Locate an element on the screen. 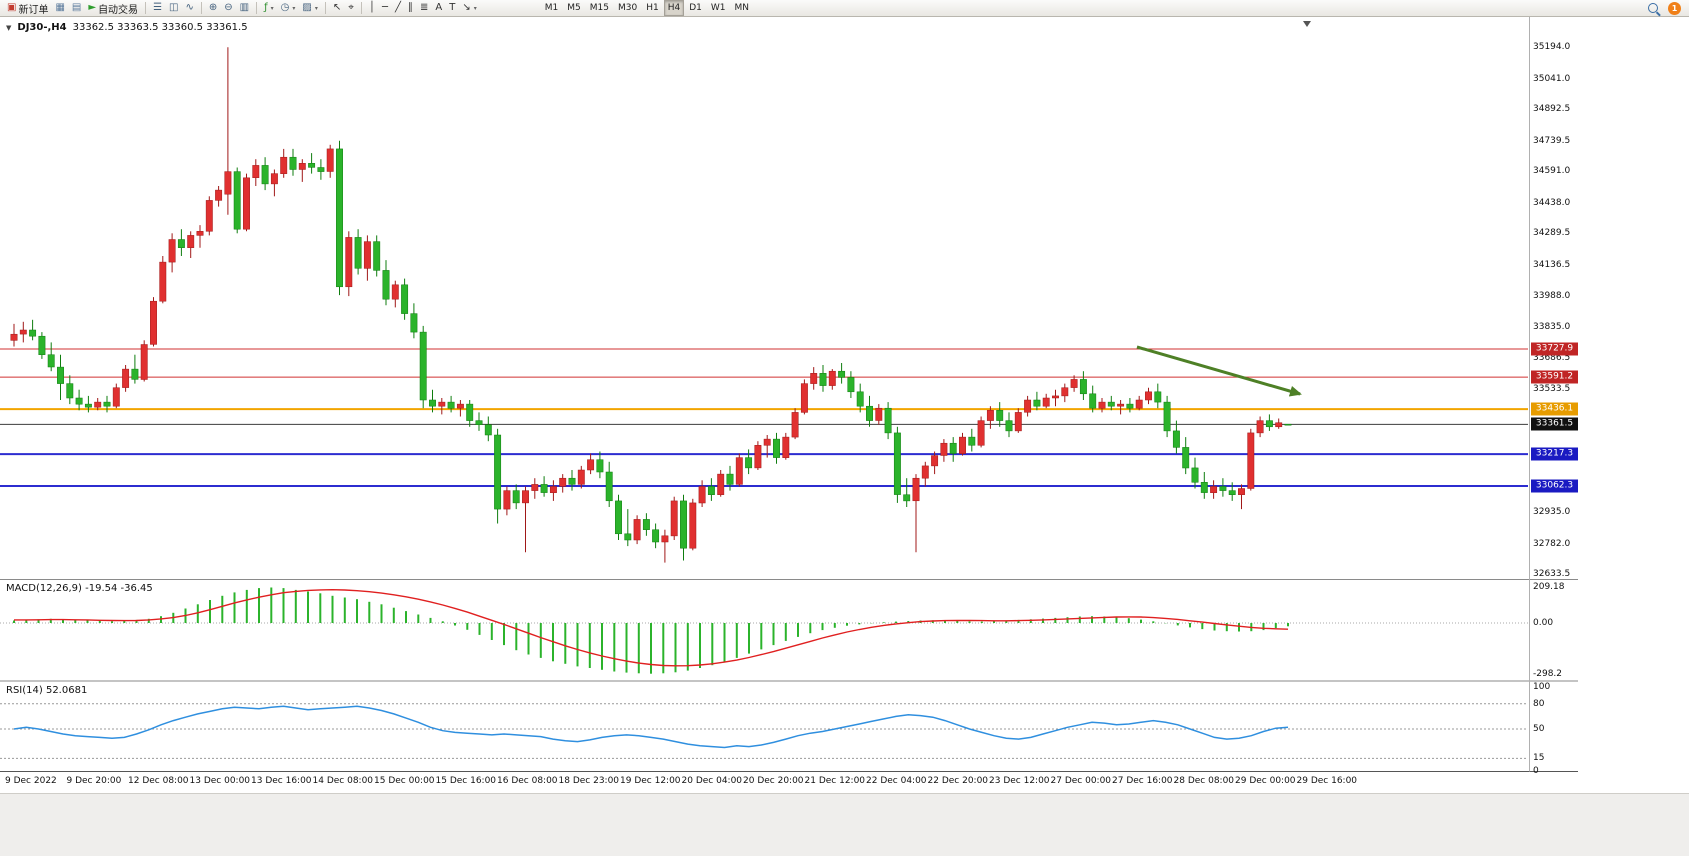 The image size is (1689, 856). vertical-line-icon: │ is located at coordinates (371, 7).